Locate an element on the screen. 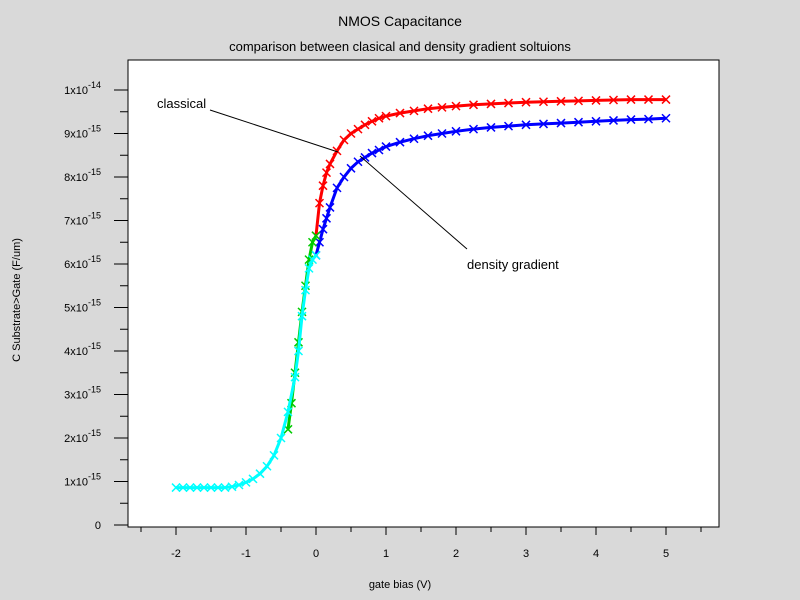 The width and height of the screenshot is (800, 600). x-axis-label: gate bias (V) is located at coordinates (400, 585).